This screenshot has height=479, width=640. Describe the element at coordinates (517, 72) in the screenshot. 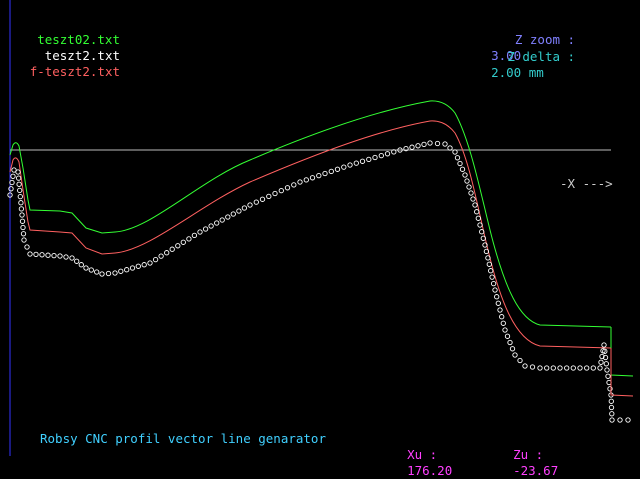

I see `z-delta-value: 2.00 mm` at that location.